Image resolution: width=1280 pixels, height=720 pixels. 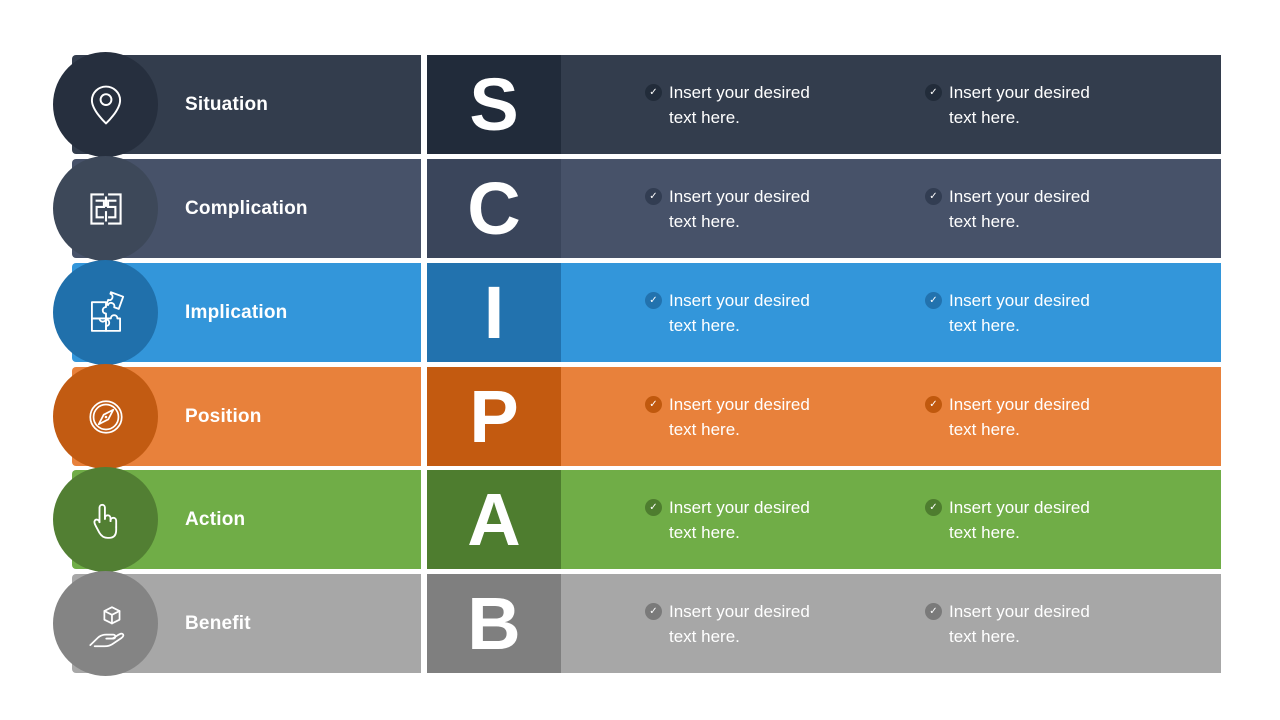 I want to click on row-letter: P, so click(x=494, y=416).